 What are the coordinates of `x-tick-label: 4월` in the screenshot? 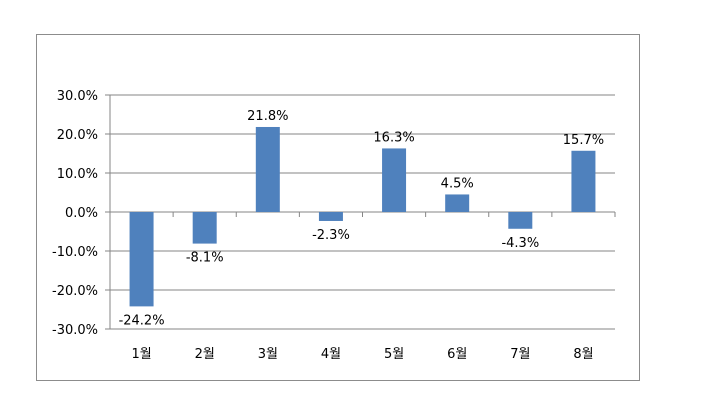 It's located at (331, 354).